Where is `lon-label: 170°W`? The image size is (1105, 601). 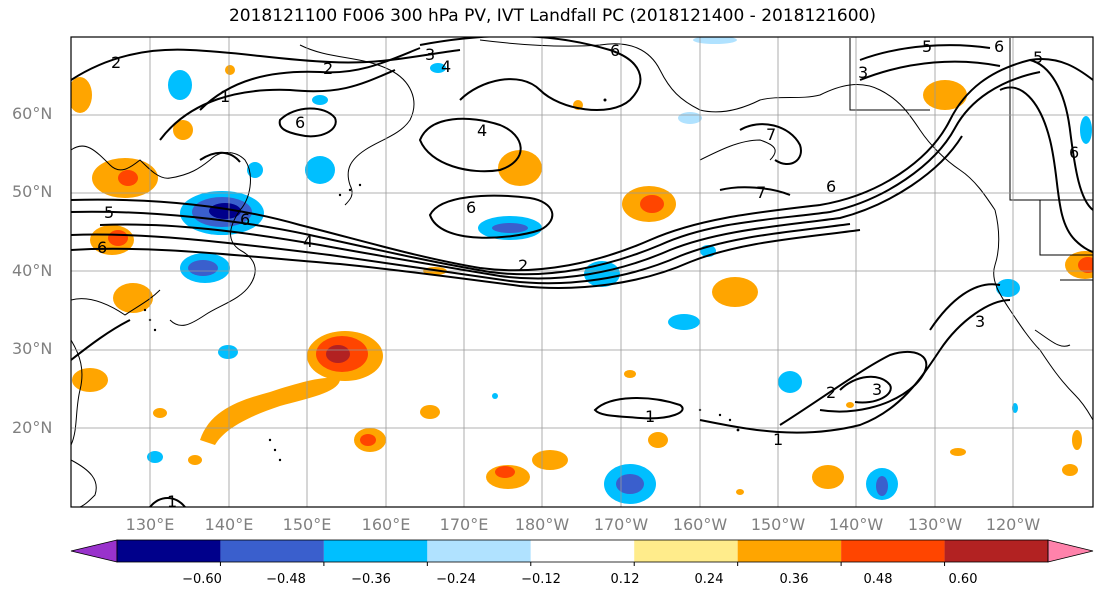
lon-label: 170°W is located at coordinates (621, 524).